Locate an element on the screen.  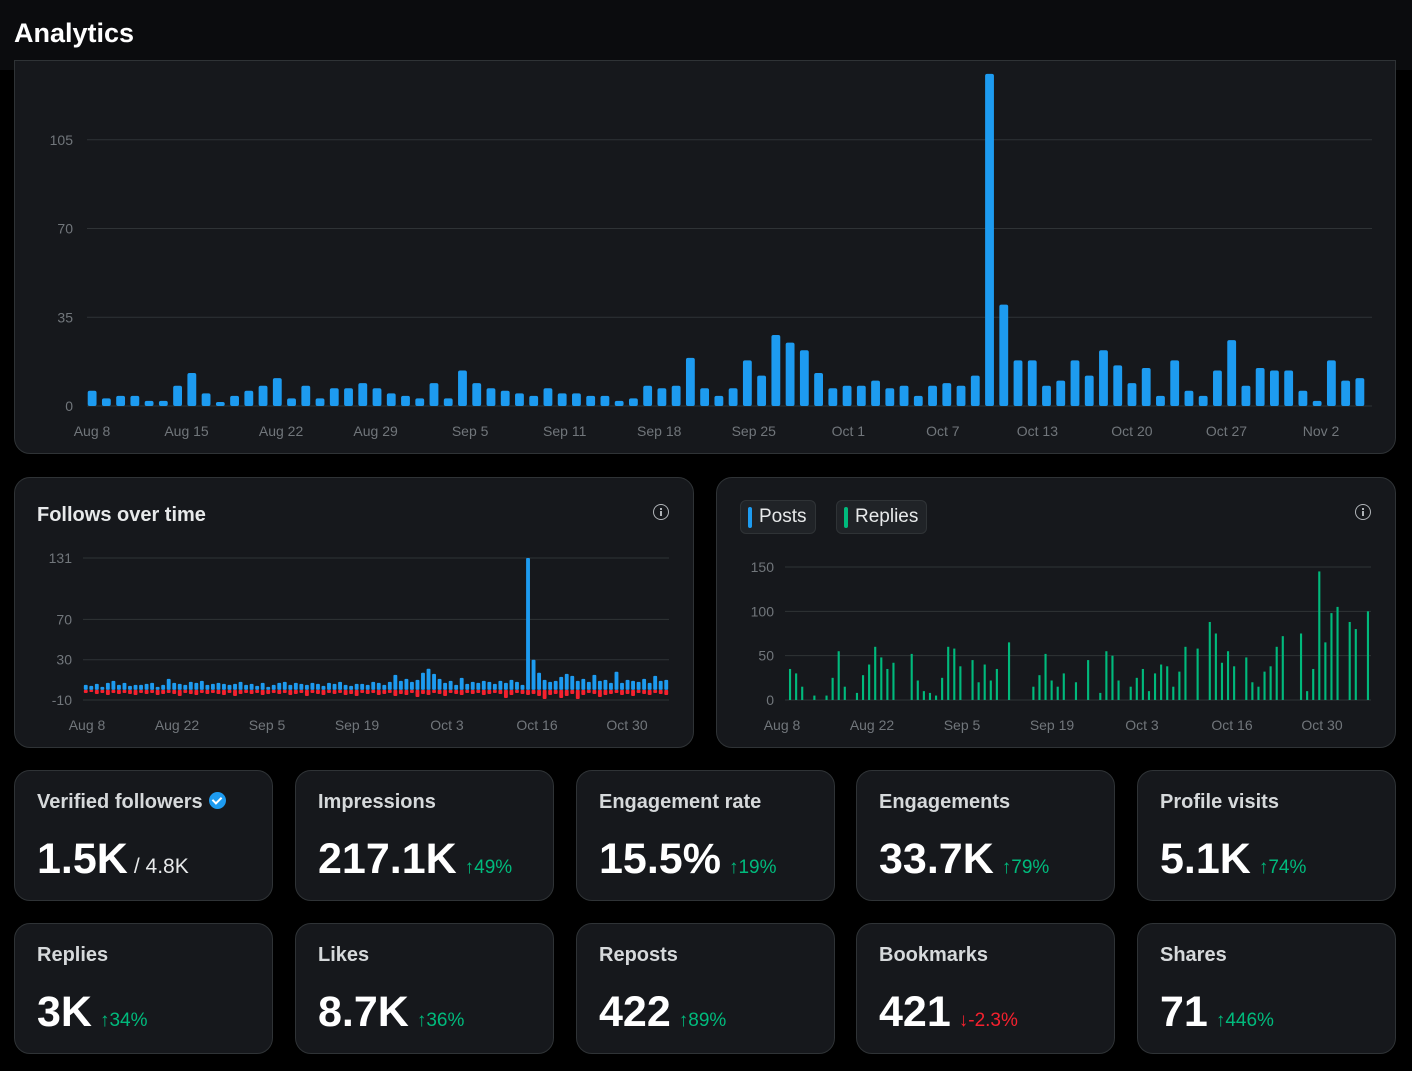
y-tick-label: 70 is located at coordinates (65, 229).